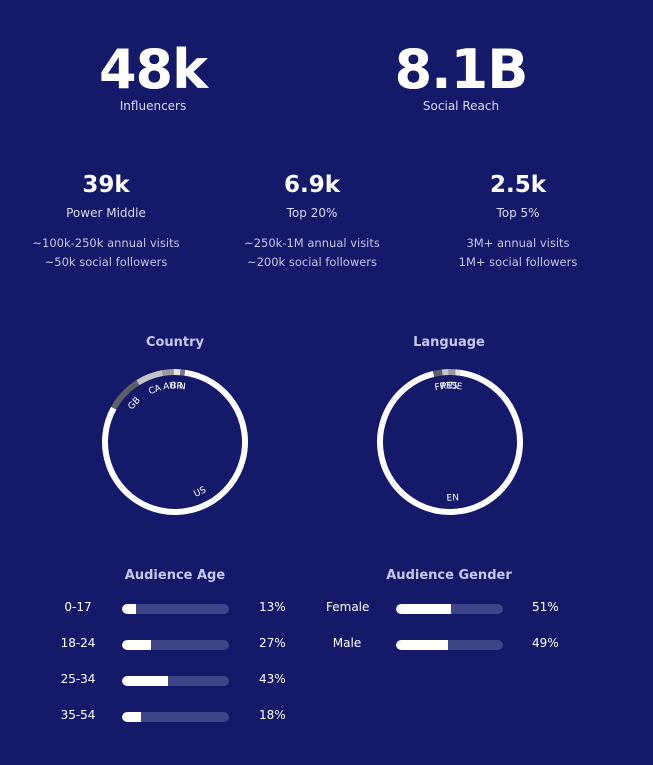 The width and height of the screenshot is (653, 765). What do you see at coordinates (450, 442) in the screenshot?
I see `donut-slice-en` at bounding box center [450, 442].